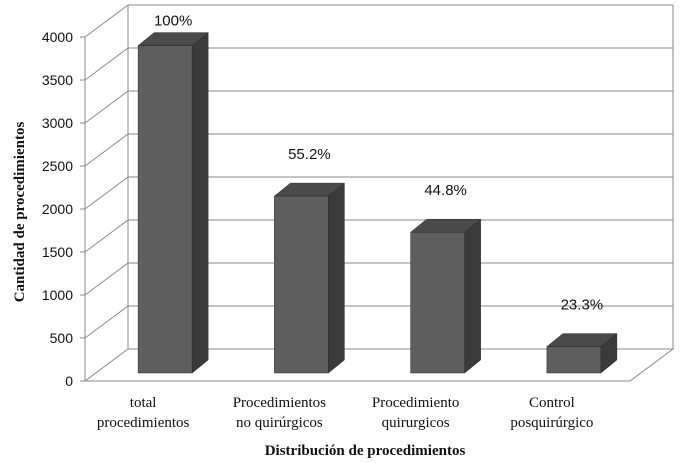 The height and width of the screenshot is (463, 700). I want to click on y-tick-labels: 0 500 1000 1500 2000 2500 3000 3500 4000, so click(63, 209).